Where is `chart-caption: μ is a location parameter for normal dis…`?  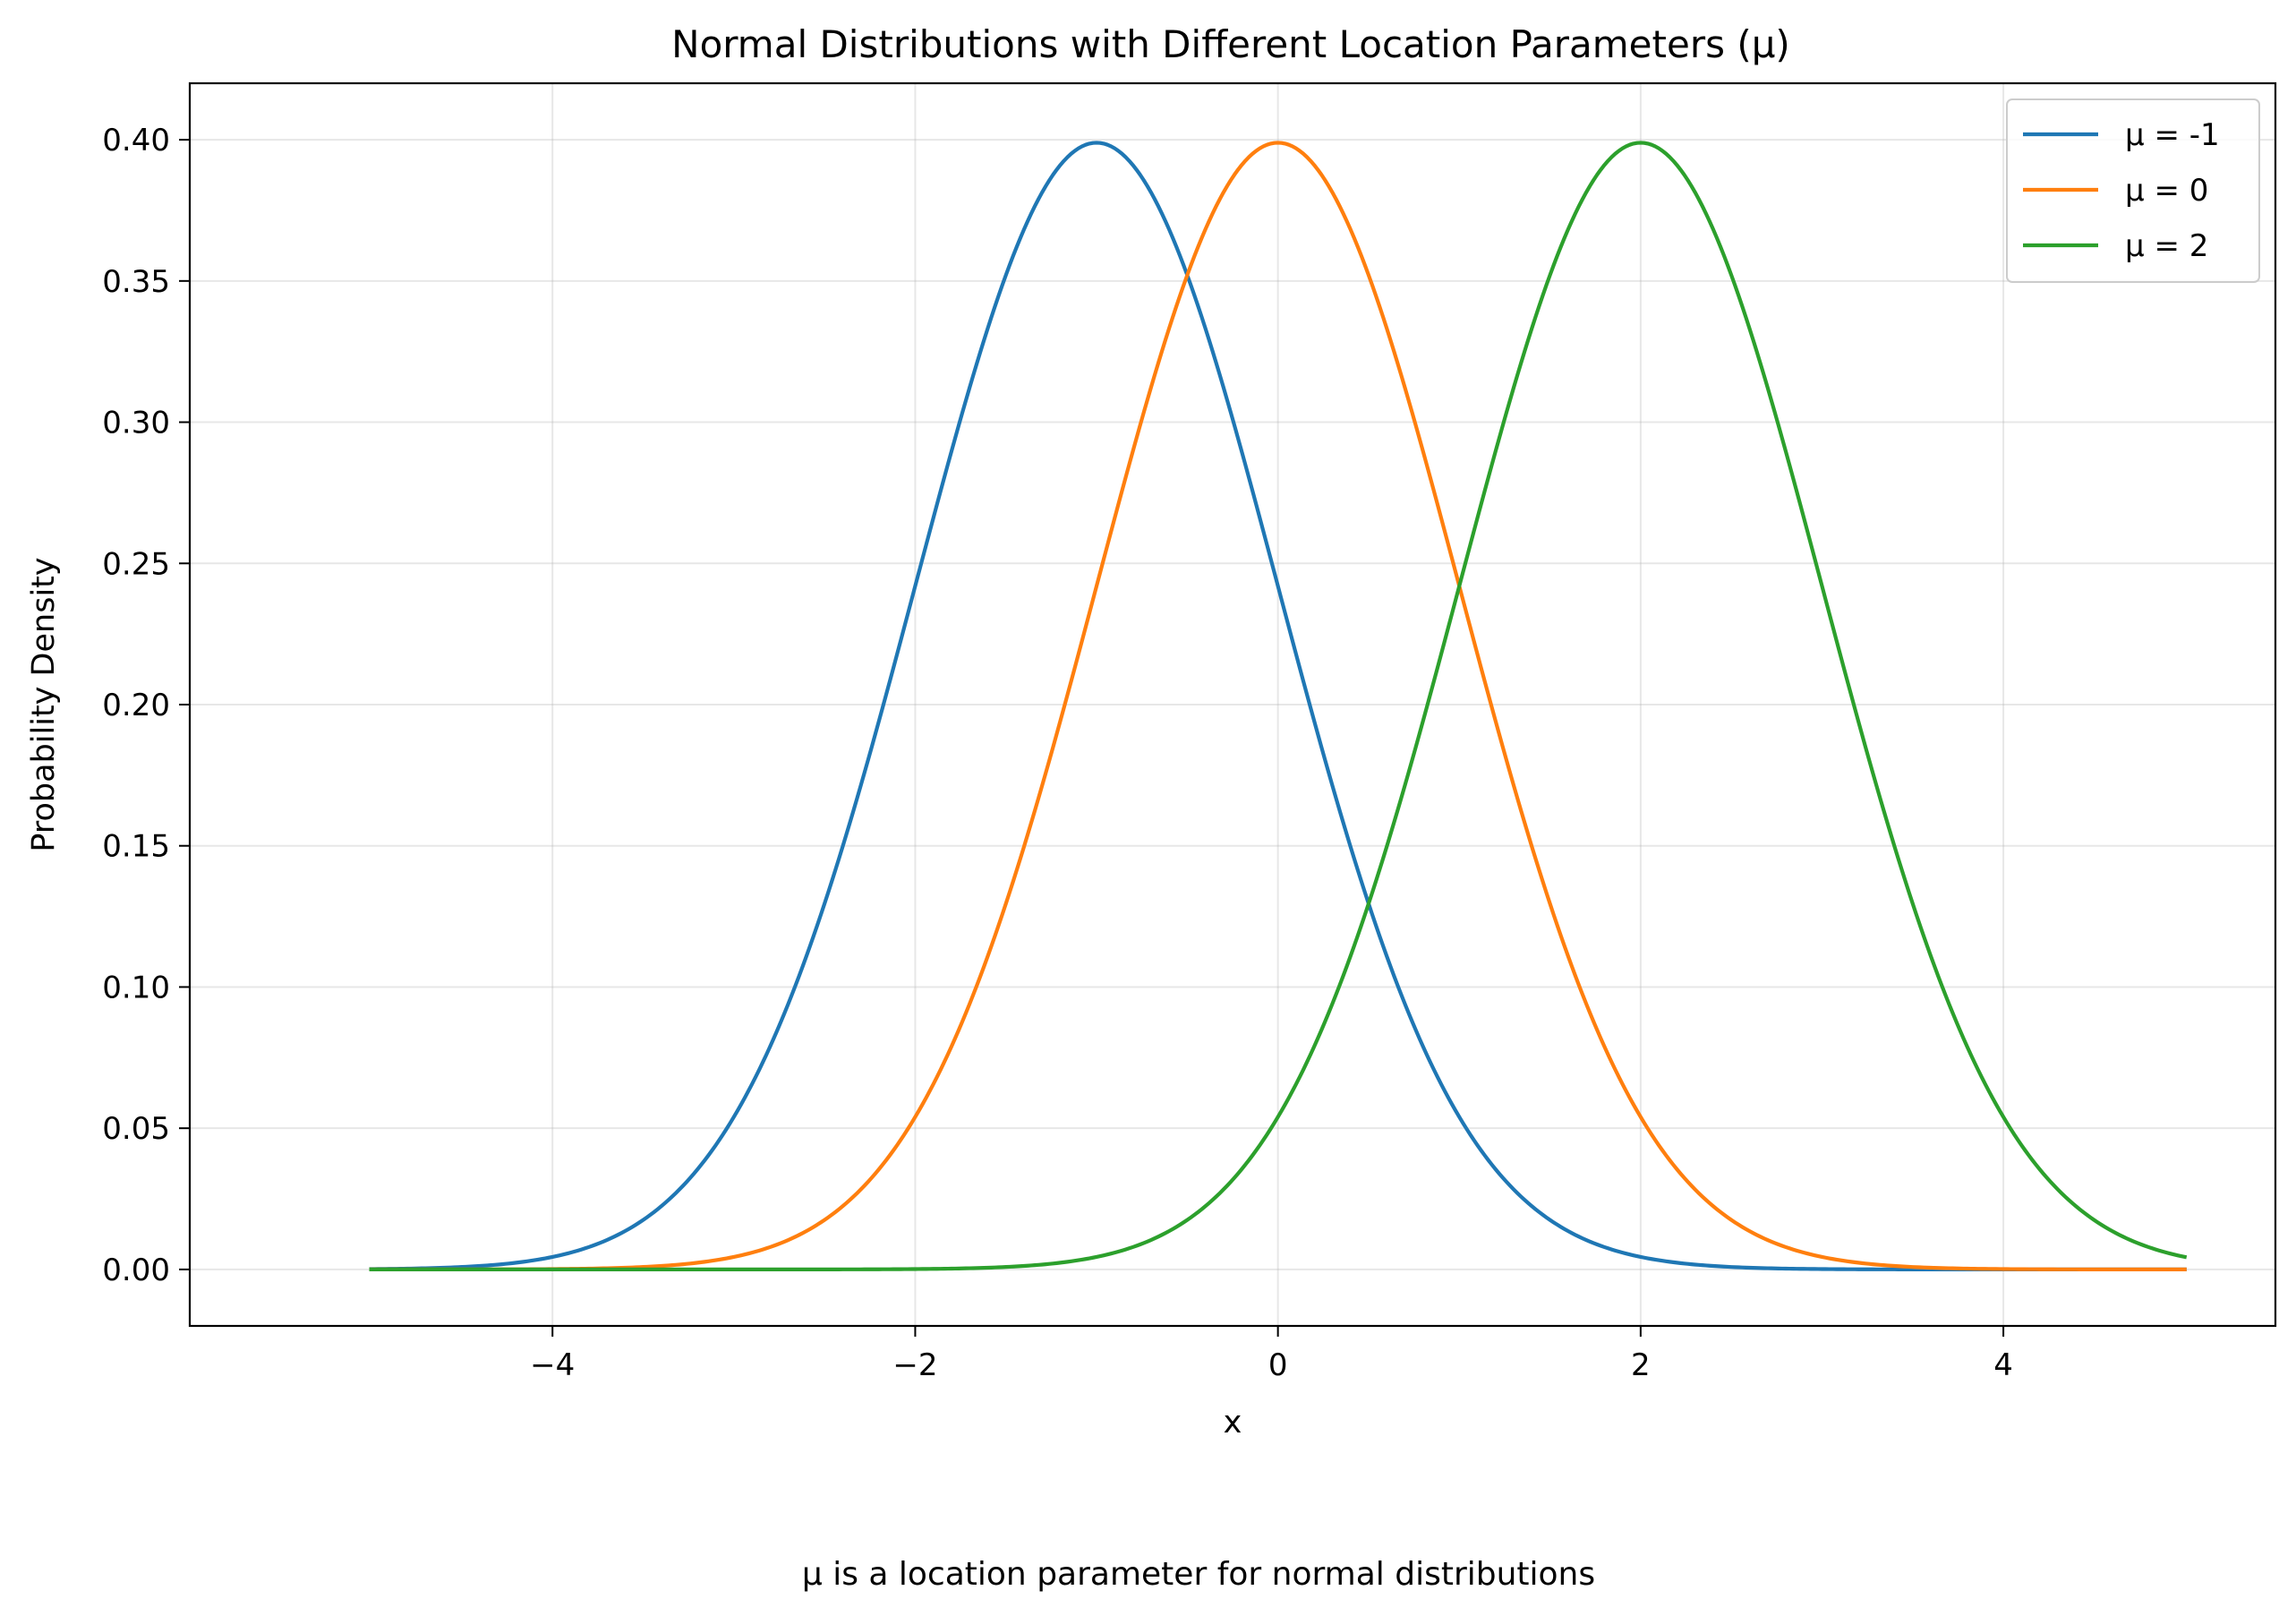
chart-caption: μ is a location parameter for normal dis… is located at coordinates (1198, 1574).